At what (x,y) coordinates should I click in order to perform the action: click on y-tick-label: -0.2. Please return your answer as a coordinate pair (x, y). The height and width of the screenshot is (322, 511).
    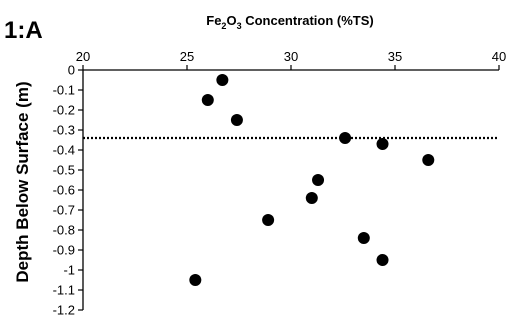
    Looking at the image, I should click on (64, 110).